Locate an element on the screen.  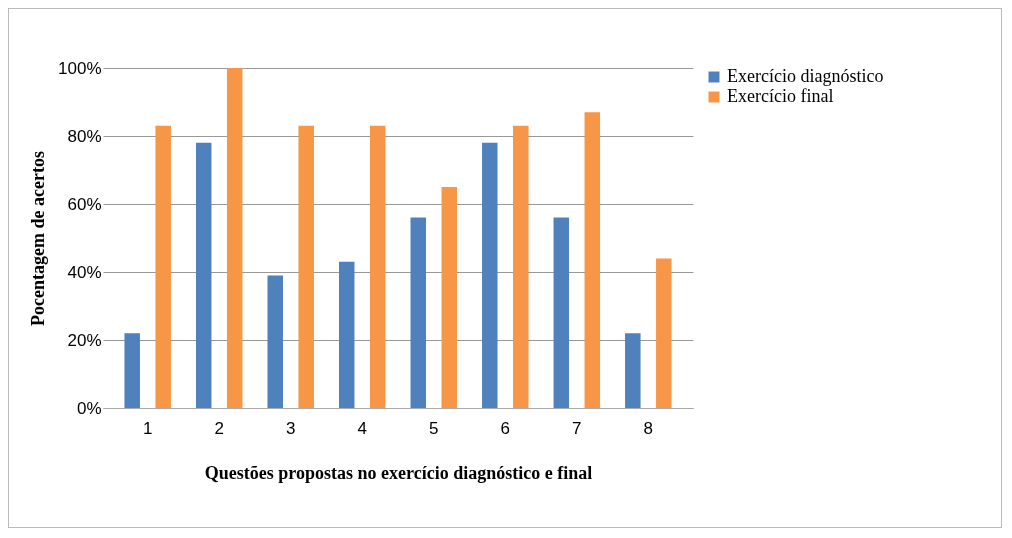
y-tick-label: 40% is located at coordinates (84, 272).